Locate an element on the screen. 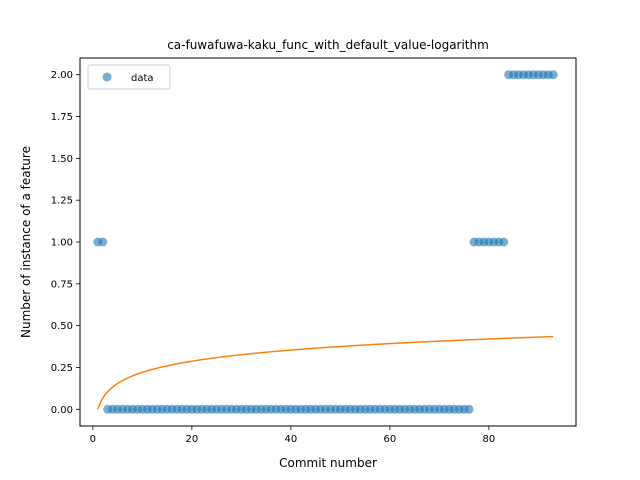  x-tick-label: 40 is located at coordinates (291, 439).